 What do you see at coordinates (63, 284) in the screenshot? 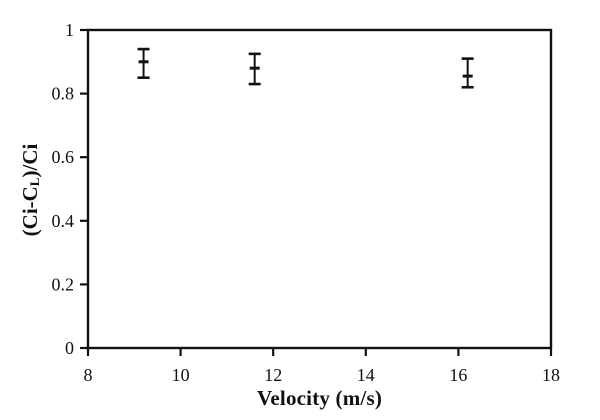
I see `y-tick-label: 0.2` at bounding box center [63, 284].